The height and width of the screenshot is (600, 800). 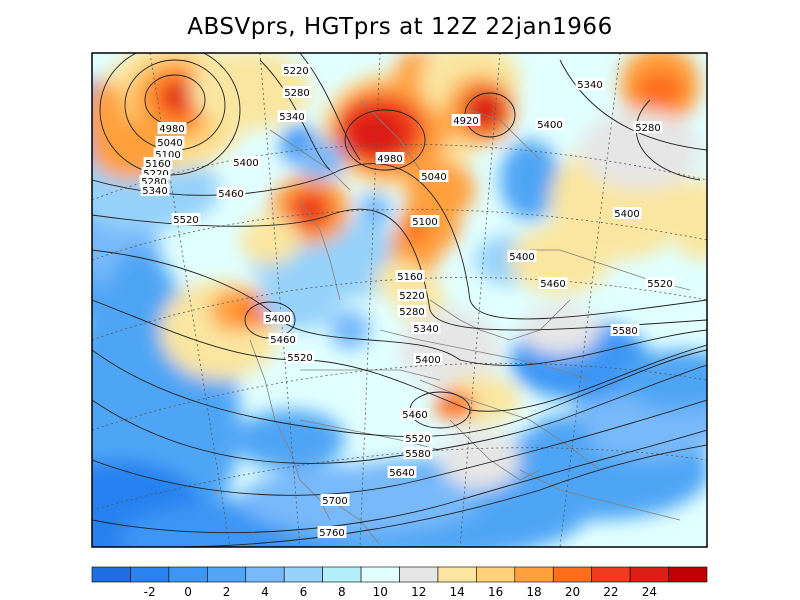 I want to click on colorbar-tick-label: 0, so click(x=188, y=592).